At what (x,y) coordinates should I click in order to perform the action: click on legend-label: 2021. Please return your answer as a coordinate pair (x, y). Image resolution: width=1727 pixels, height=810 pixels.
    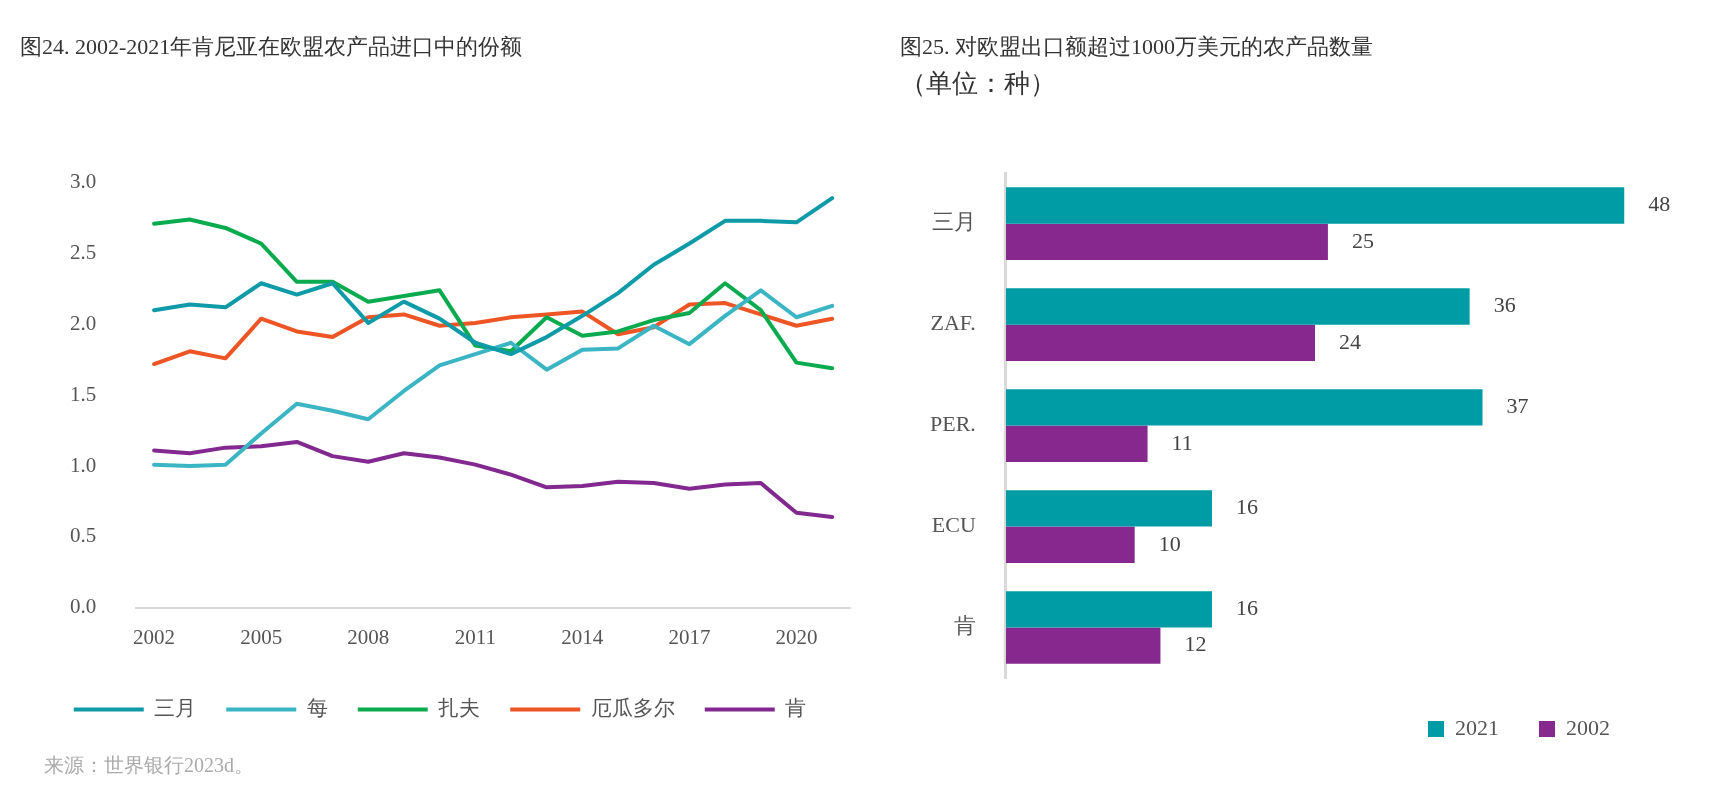
    Looking at the image, I should click on (1477, 727).